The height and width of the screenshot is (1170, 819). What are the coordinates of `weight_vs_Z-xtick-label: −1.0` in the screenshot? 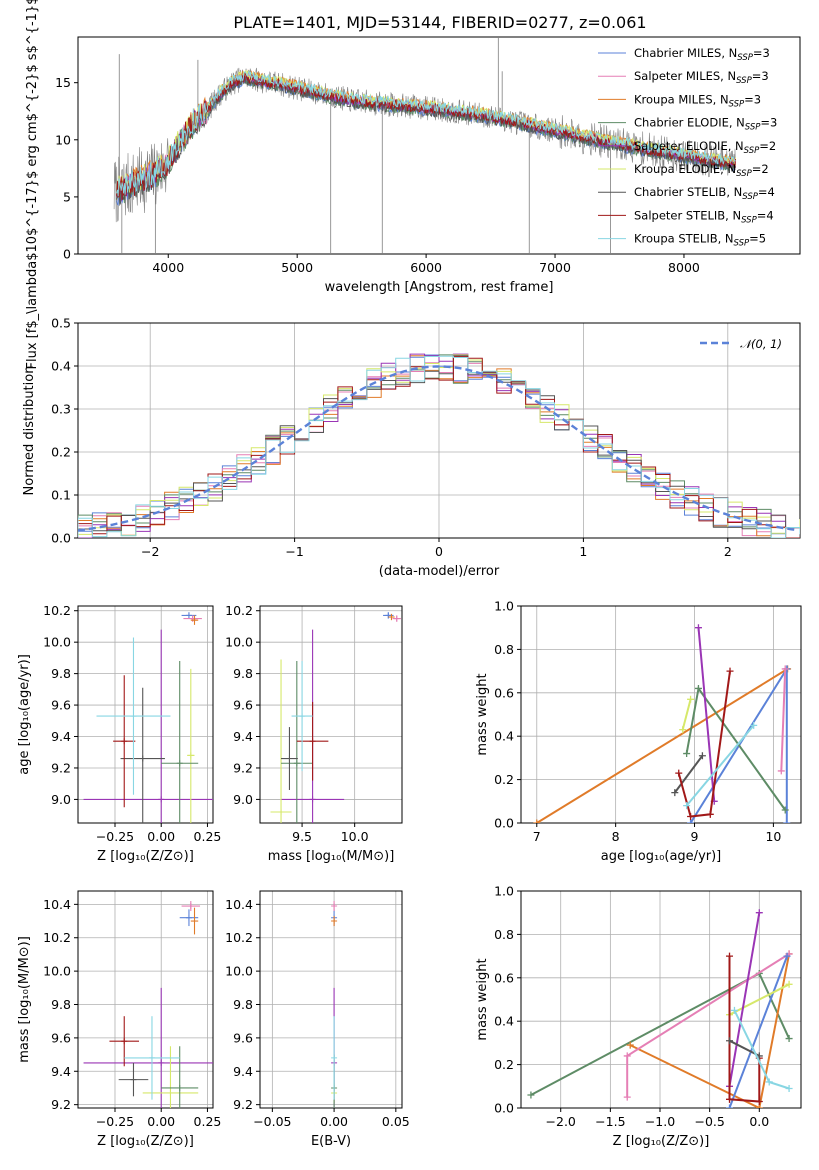 It's located at (660, 1121).